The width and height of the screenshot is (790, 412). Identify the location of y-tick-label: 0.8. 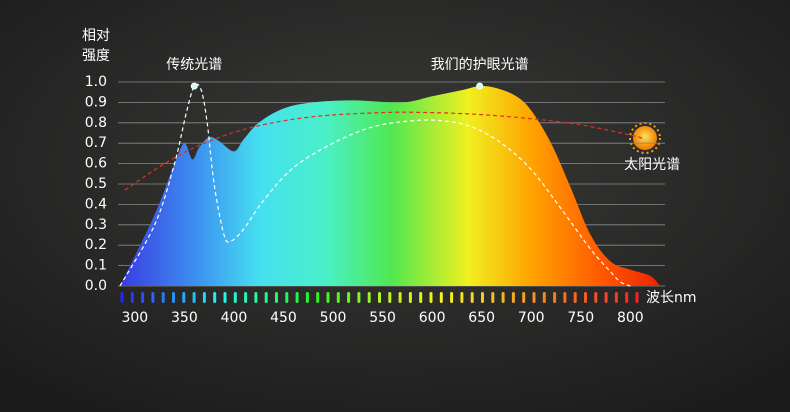
(96, 123).